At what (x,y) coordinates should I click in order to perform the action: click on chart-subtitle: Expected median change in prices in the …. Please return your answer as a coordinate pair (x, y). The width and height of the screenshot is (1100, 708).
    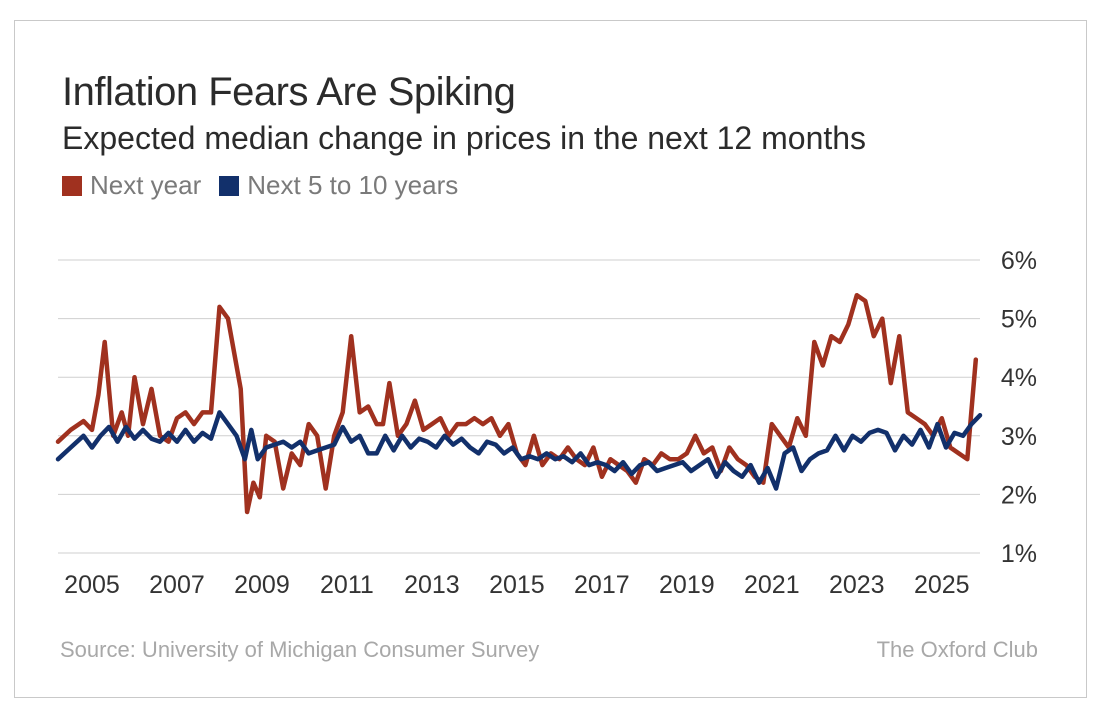
    Looking at the image, I should click on (464, 138).